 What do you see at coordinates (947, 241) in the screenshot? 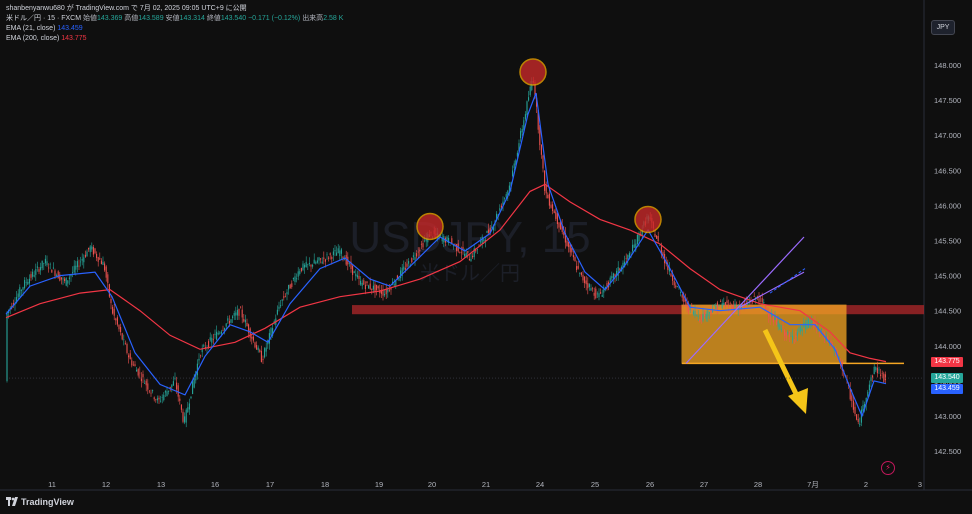
I see `y-tick-label: 145.500` at bounding box center [947, 241].